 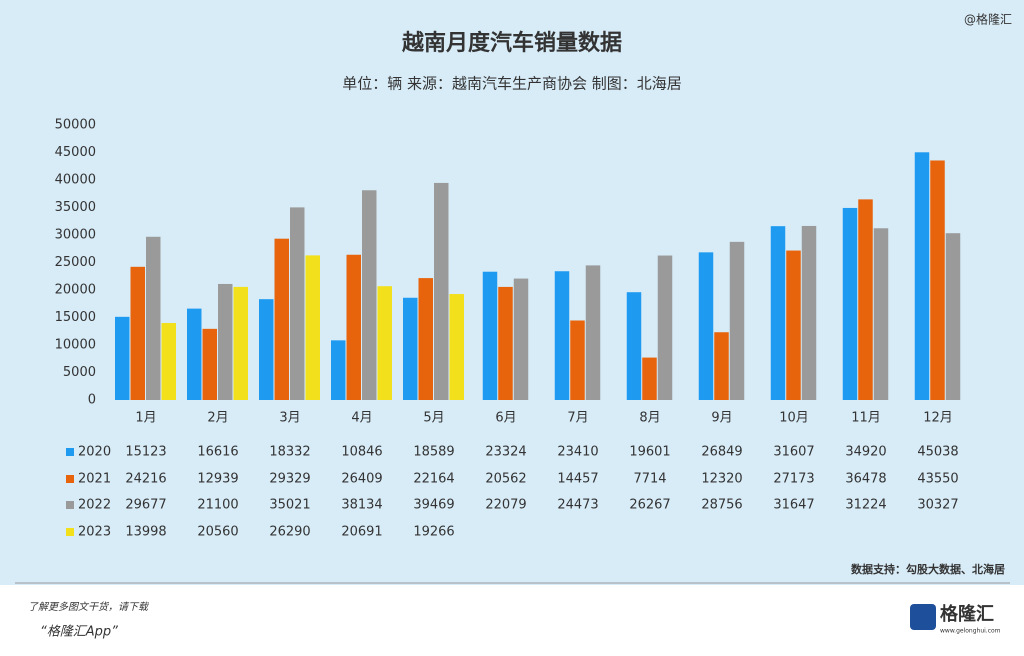 I want to click on table-value: 20562, so click(x=505, y=479).